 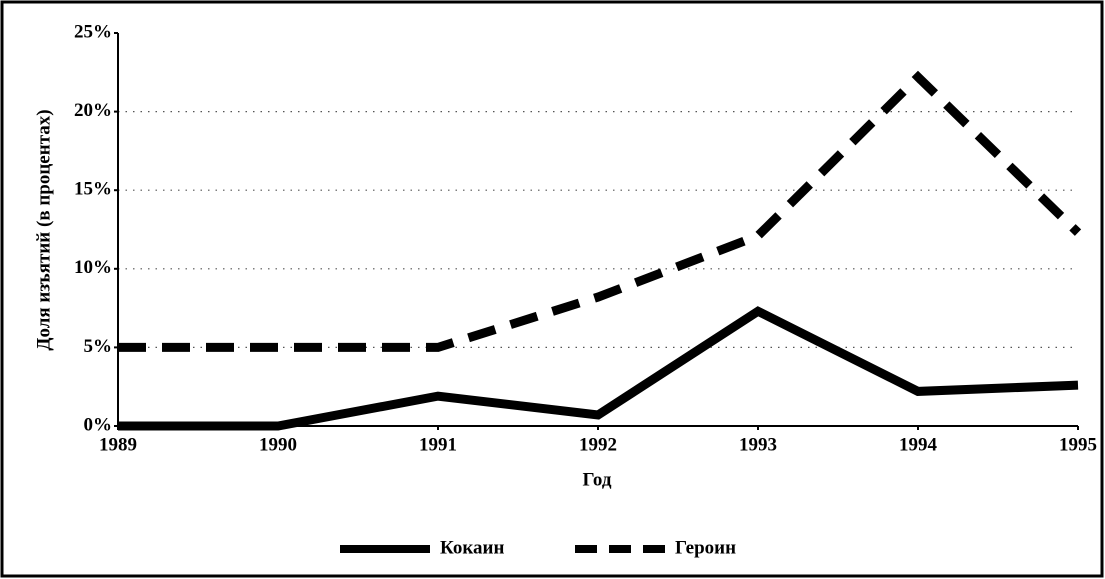 I want to click on x-tick-label: 1995, so click(x=1078, y=444).